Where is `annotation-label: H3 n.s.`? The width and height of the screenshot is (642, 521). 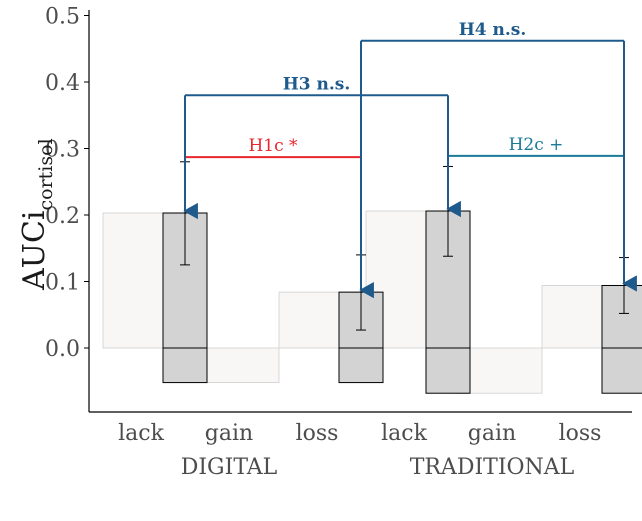 annotation-label: H3 n.s. is located at coordinates (317, 84).